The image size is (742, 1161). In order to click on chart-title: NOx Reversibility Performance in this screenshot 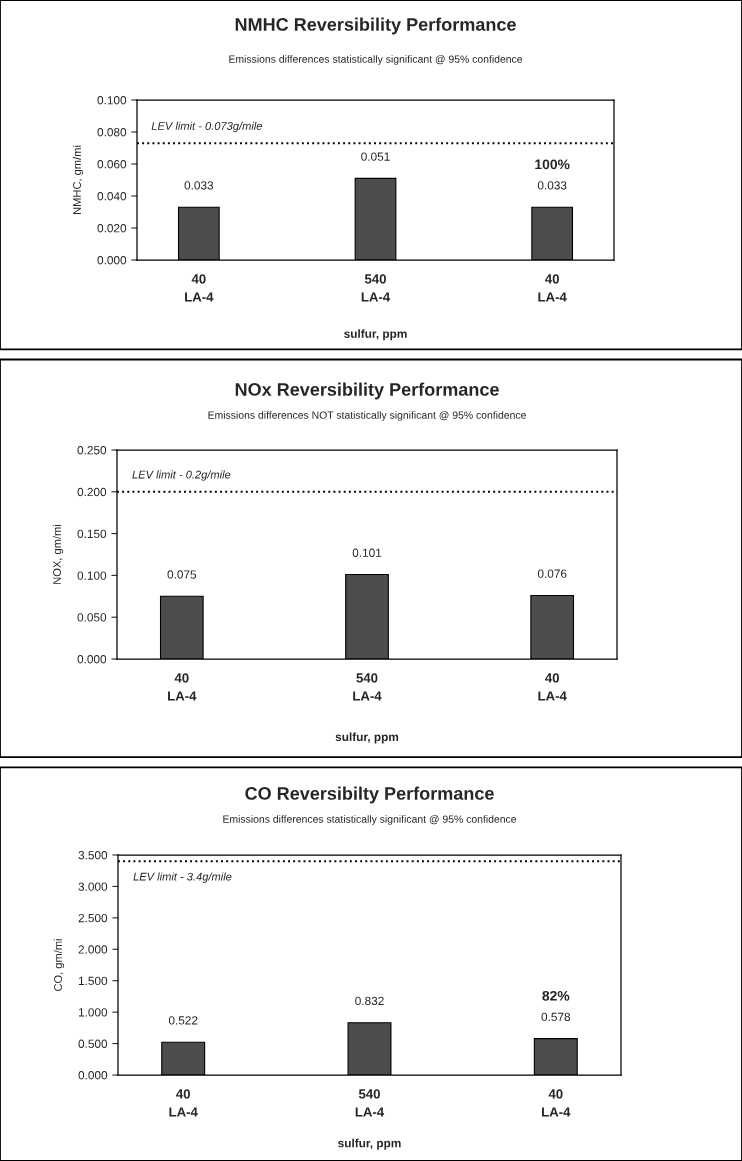, I will do `click(367, 391)`.